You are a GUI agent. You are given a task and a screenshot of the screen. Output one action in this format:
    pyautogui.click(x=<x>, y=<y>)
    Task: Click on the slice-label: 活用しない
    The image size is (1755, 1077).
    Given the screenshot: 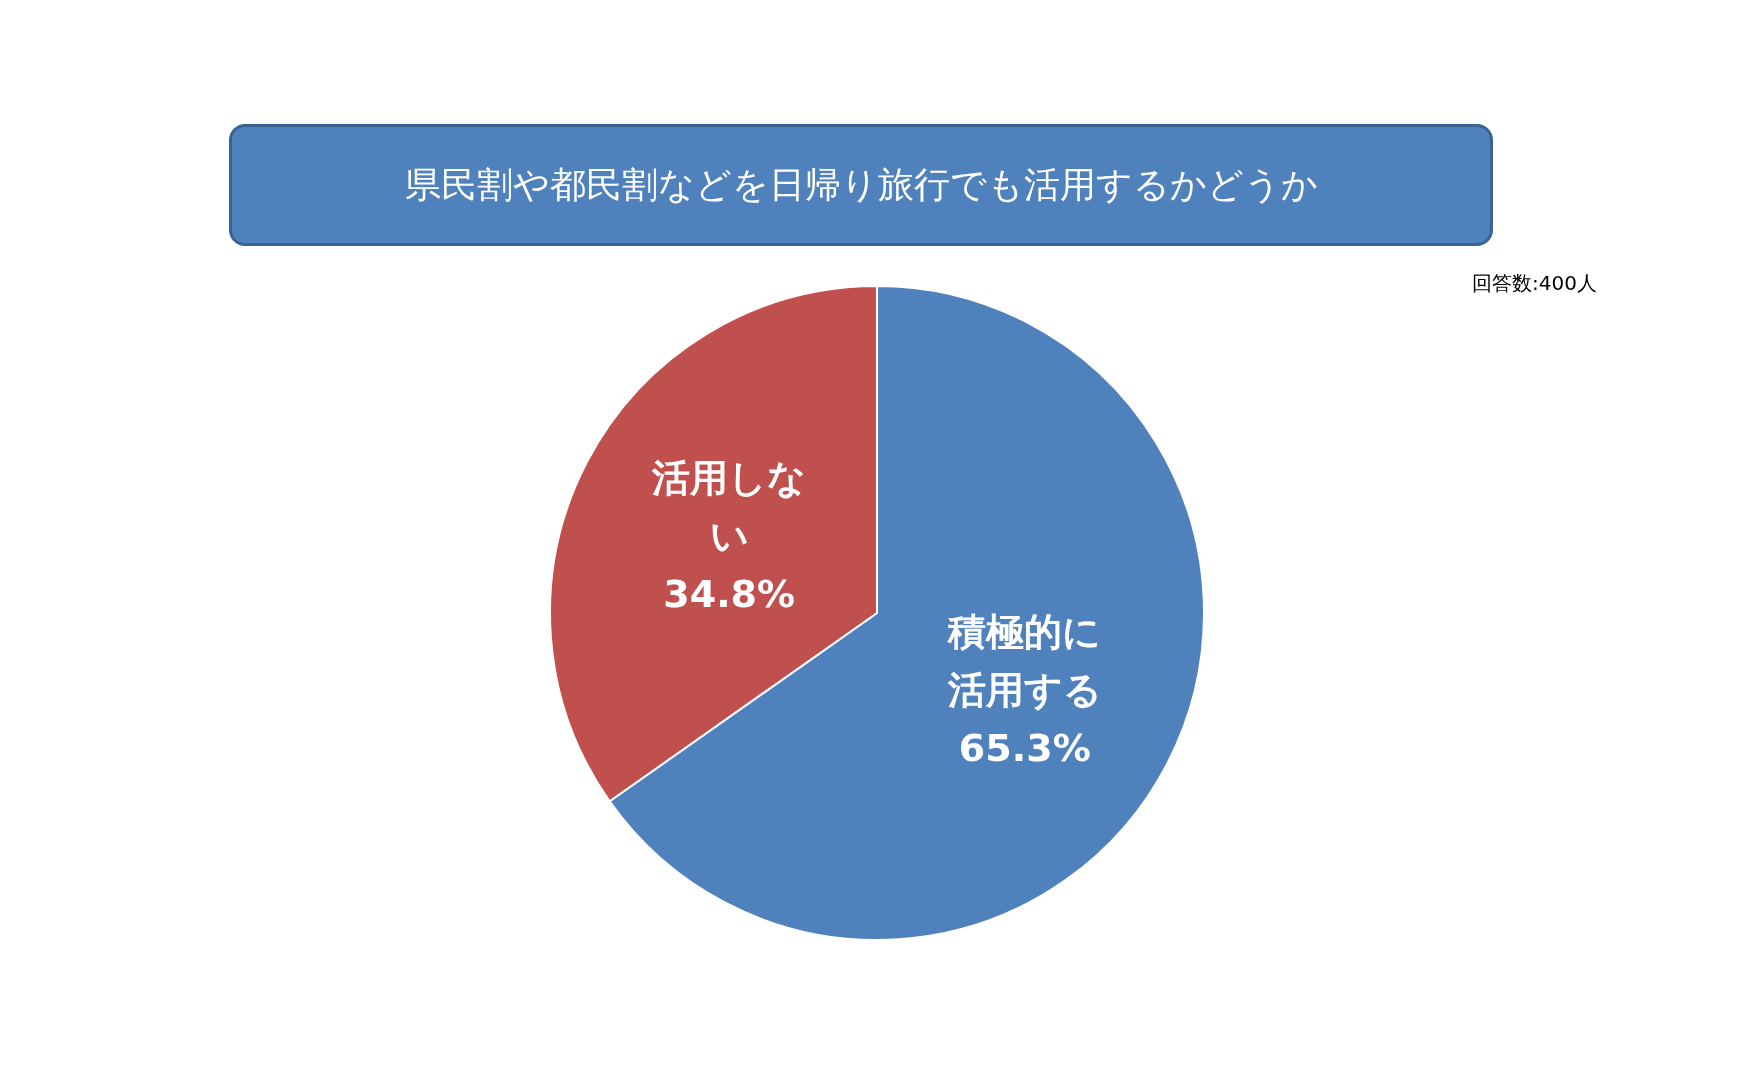 What is the action you would take?
    pyautogui.click(x=729, y=507)
    